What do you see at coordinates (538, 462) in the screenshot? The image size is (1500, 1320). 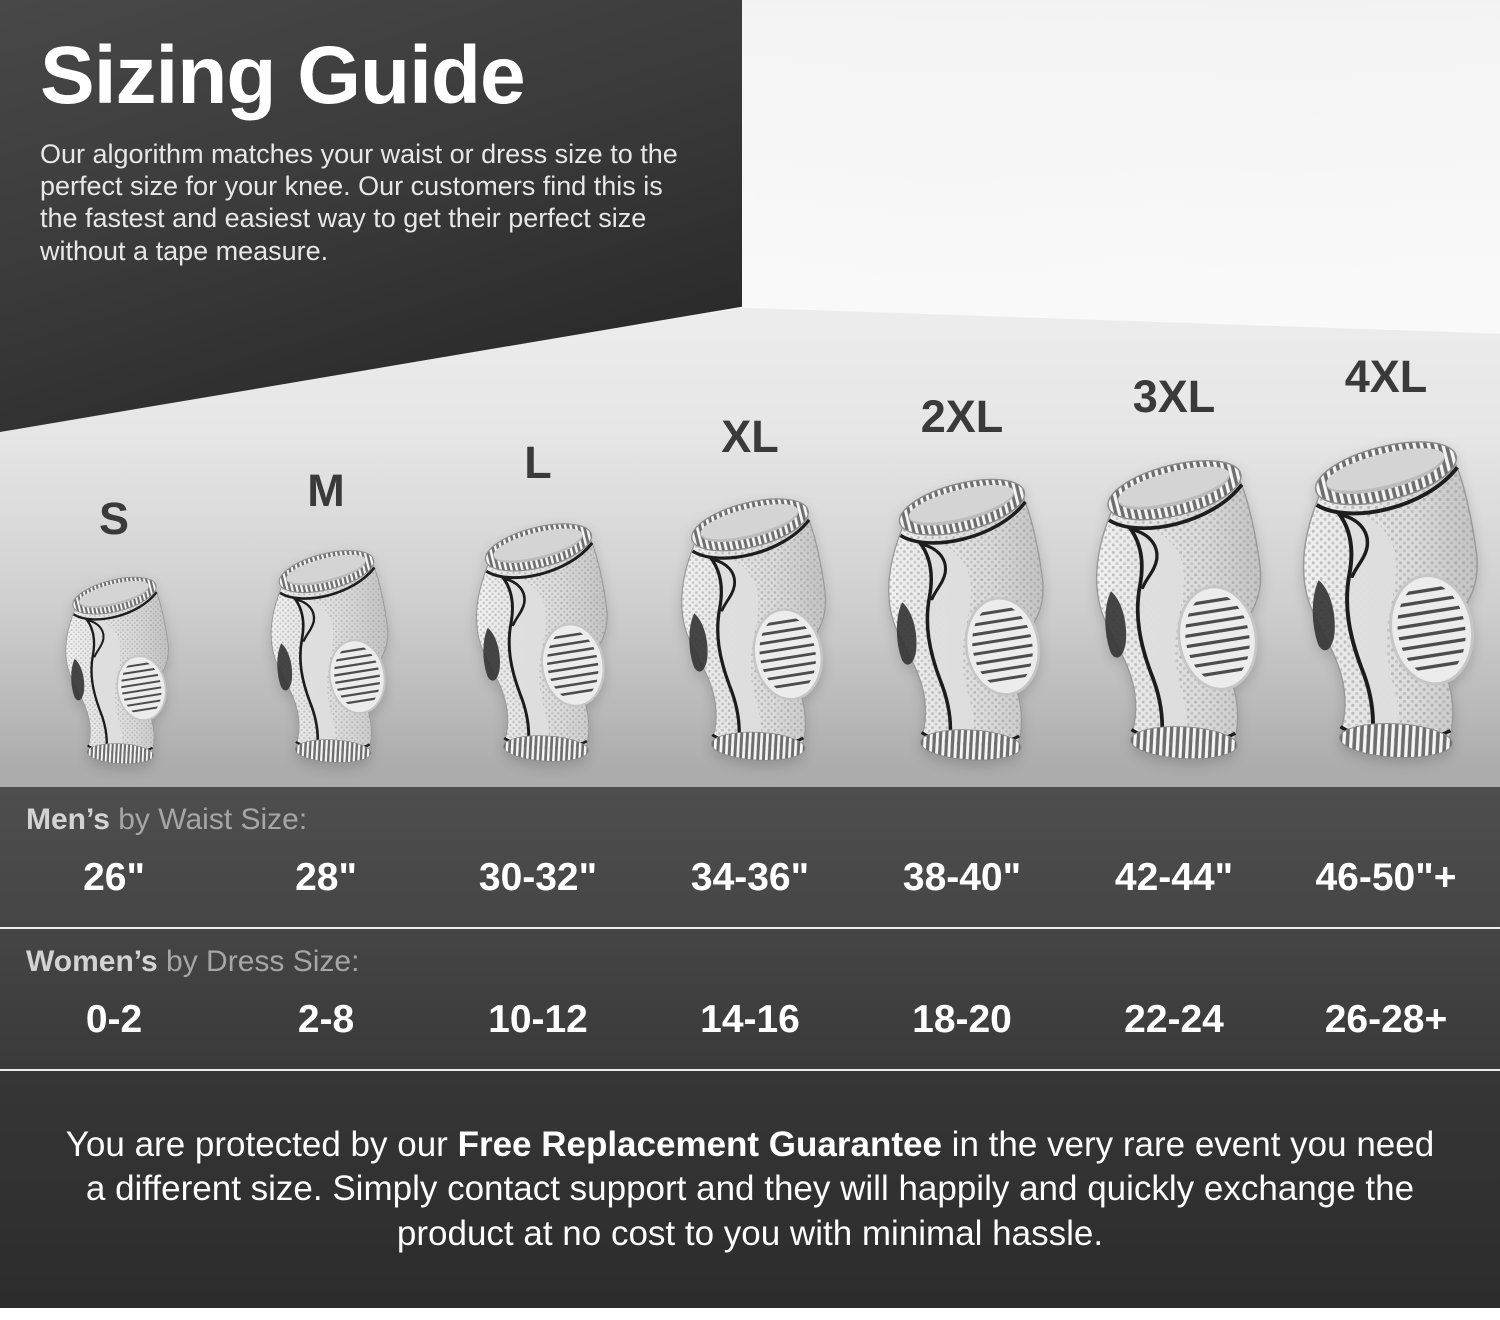 I see `size-label: L` at bounding box center [538, 462].